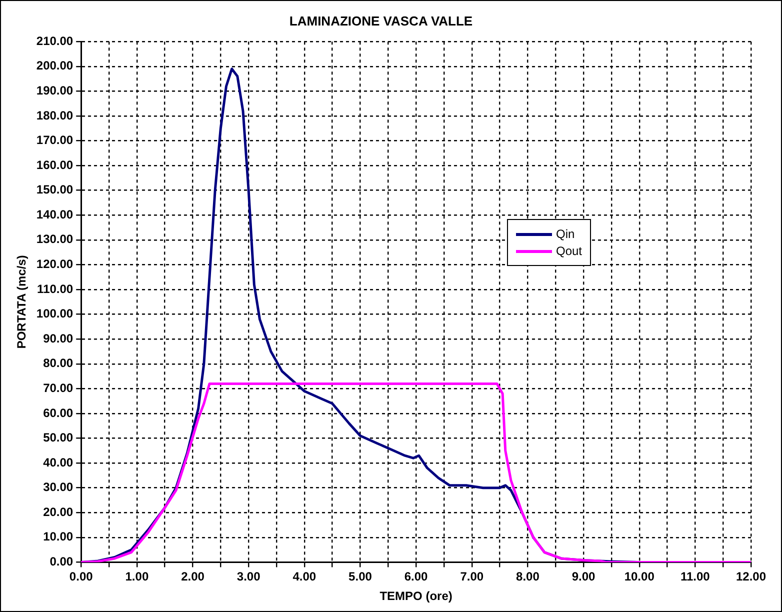 This screenshot has height=612, width=782. What do you see at coordinates (137, 577) in the screenshot?
I see `x-tick-label: 1.00` at bounding box center [137, 577].